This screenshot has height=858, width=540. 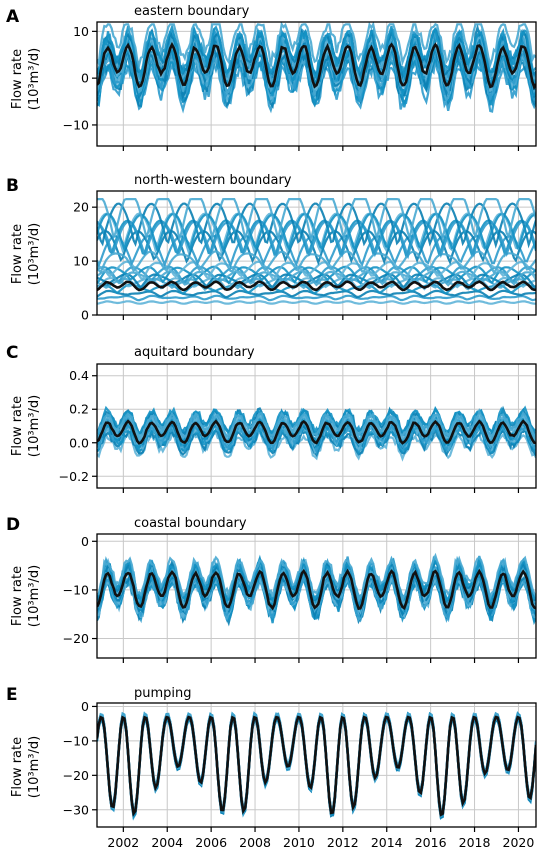 What do you see at coordinates (190, 523) in the screenshot?
I see `panel-title-d: coastal boundary` at bounding box center [190, 523].